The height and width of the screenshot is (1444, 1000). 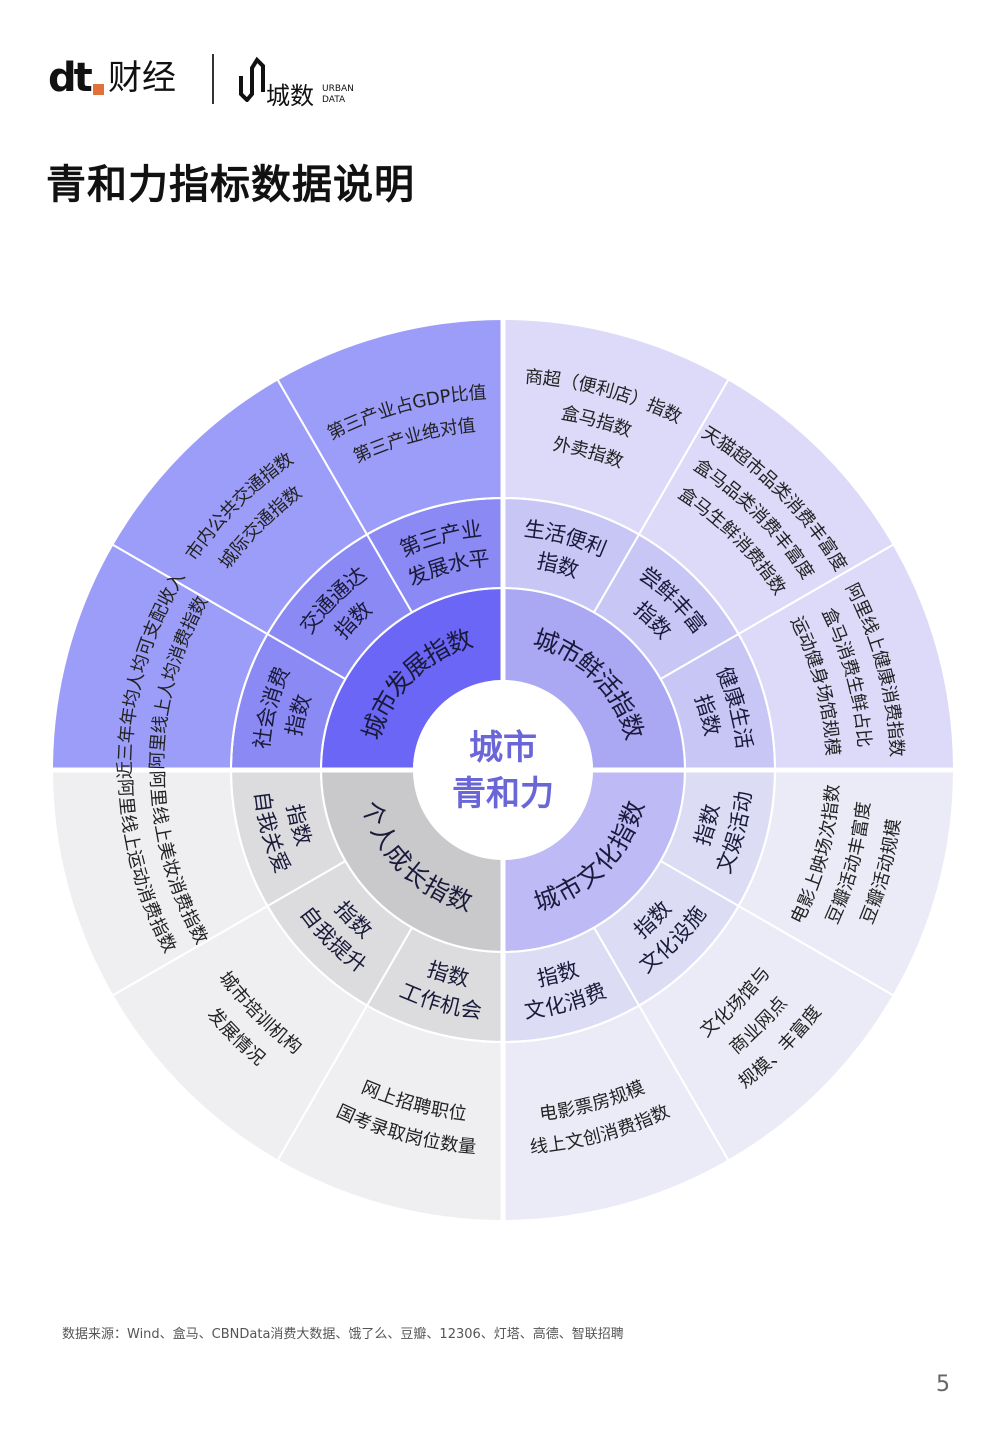 What do you see at coordinates (503, 770) in the screenshot?
I see `center-circle` at bounding box center [503, 770].